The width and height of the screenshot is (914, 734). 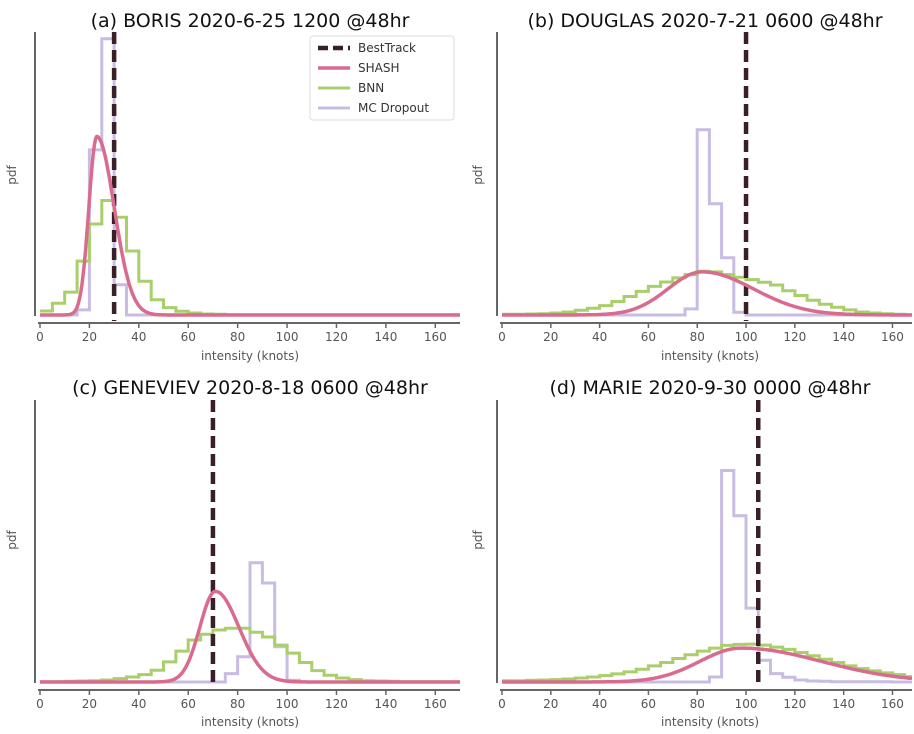 What do you see at coordinates (379, 68) in the screenshot?
I see `legend-label-shash: SHASH` at bounding box center [379, 68].